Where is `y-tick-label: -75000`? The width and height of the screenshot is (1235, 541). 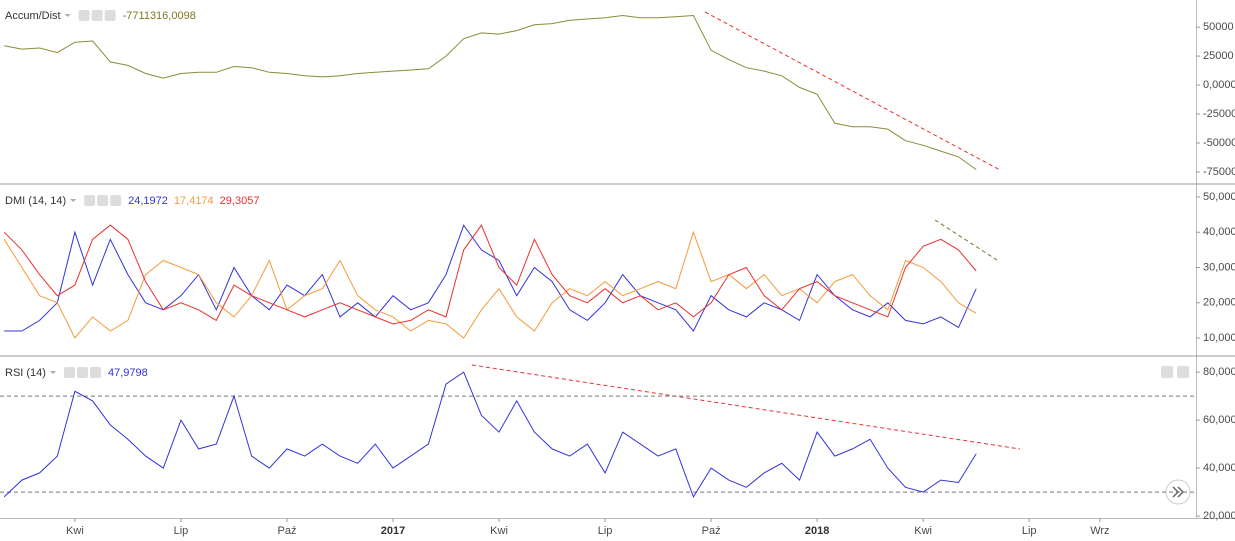 y-tick-label: -75000 is located at coordinates (1219, 172).